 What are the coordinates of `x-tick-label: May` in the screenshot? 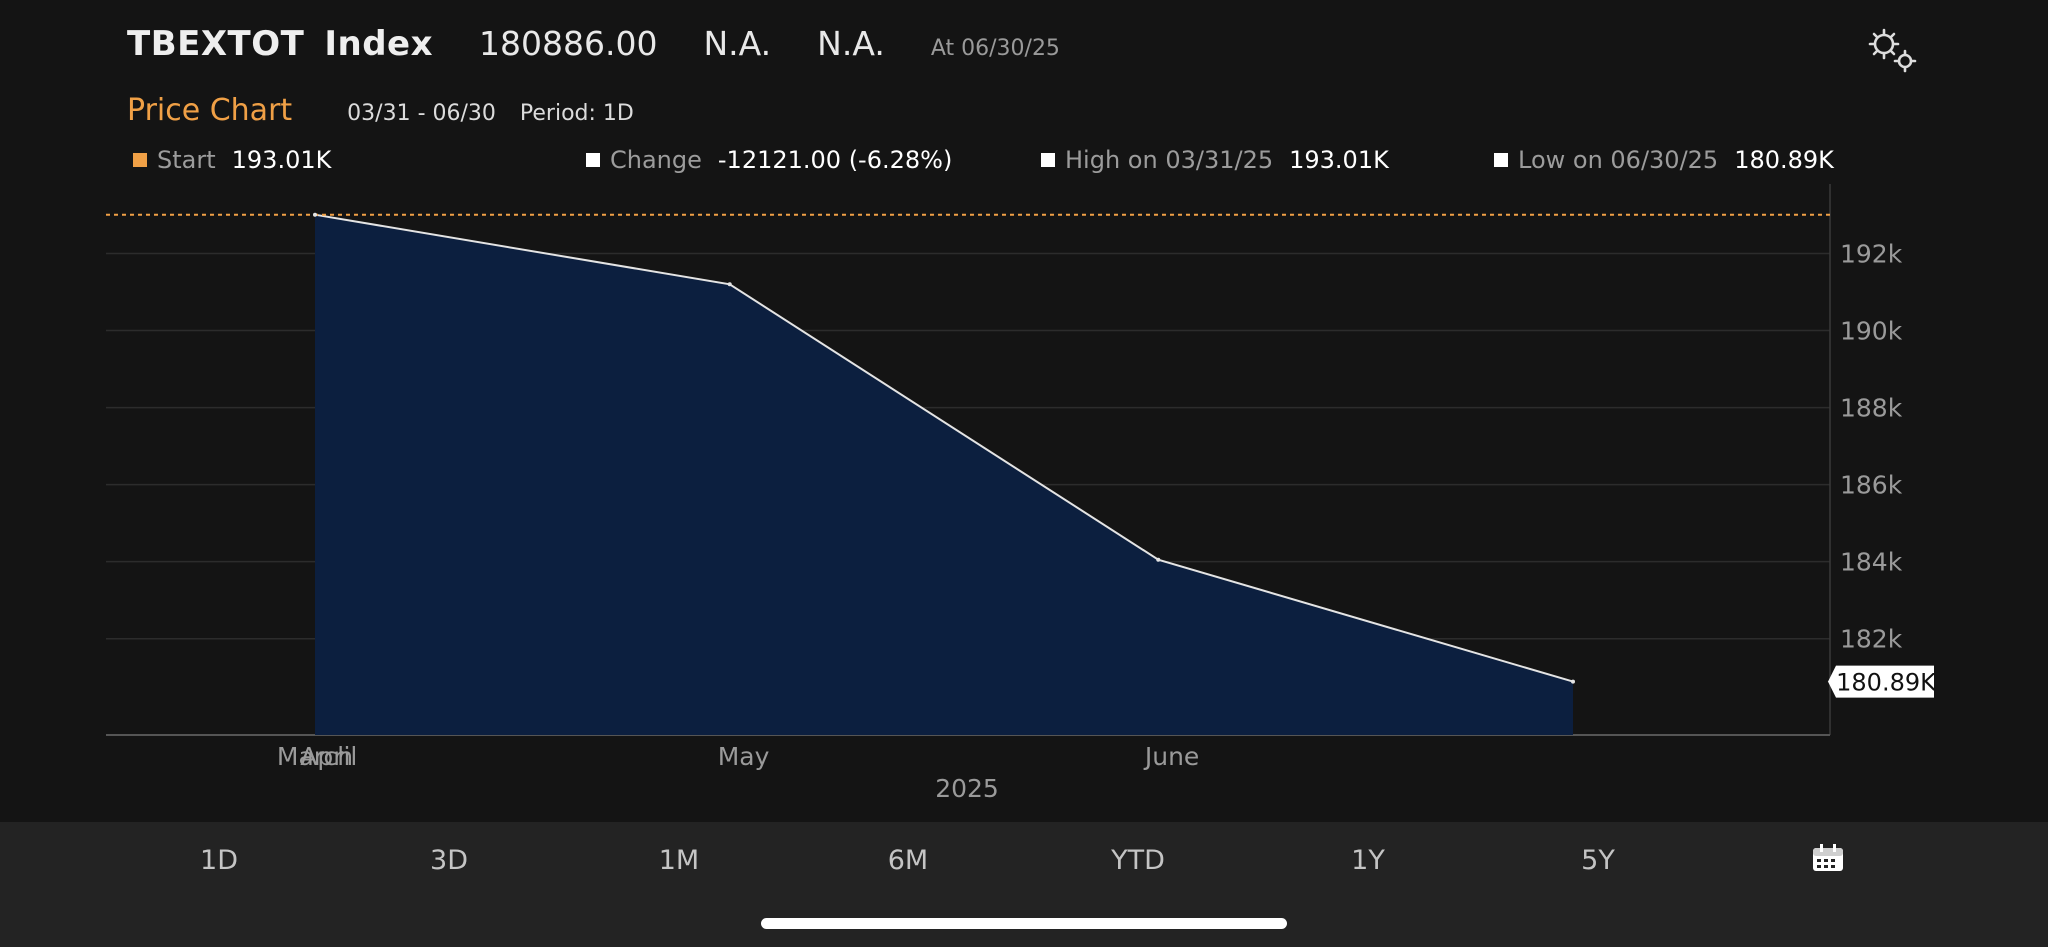 It's located at (744, 756).